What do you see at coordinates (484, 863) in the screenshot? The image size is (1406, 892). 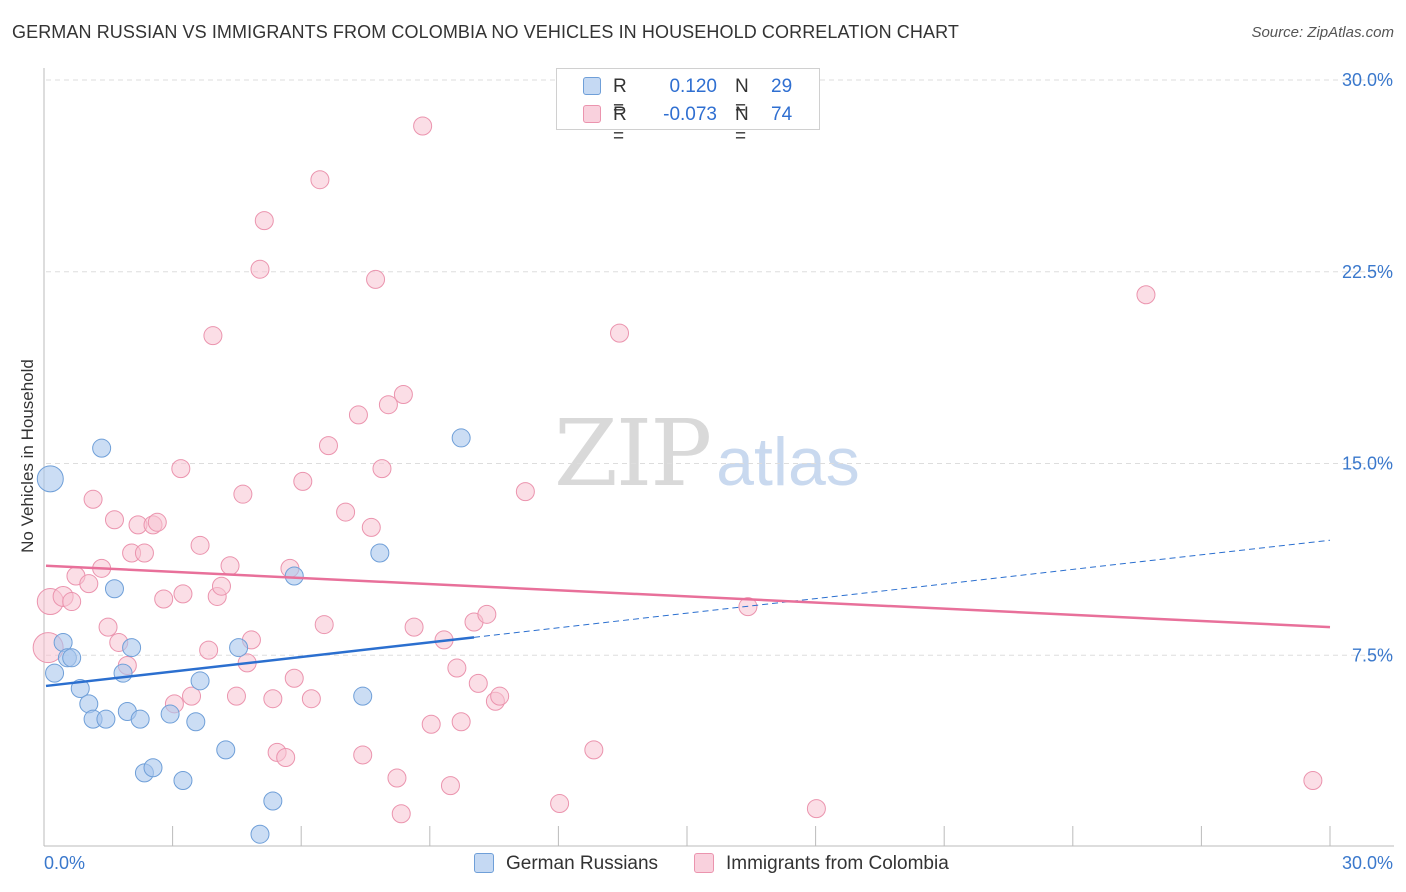 I see `legend-swatch-german-russians` at bounding box center [484, 863].